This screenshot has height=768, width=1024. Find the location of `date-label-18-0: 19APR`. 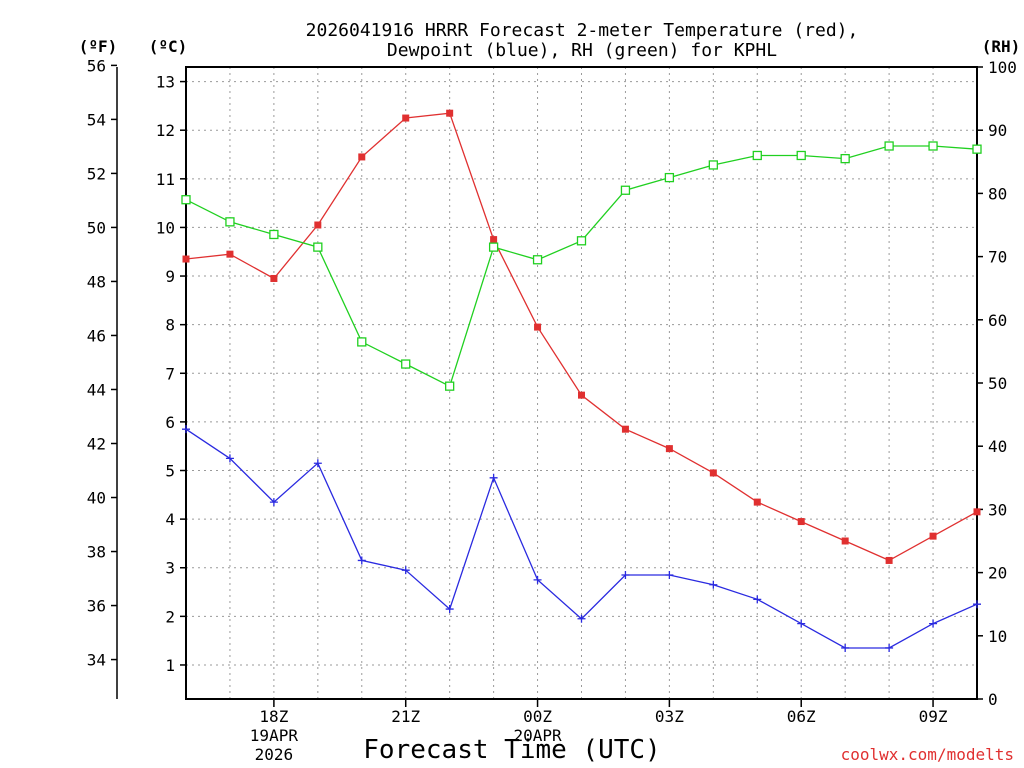

date-label-18-0: 19APR is located at coordinates (274, 735).